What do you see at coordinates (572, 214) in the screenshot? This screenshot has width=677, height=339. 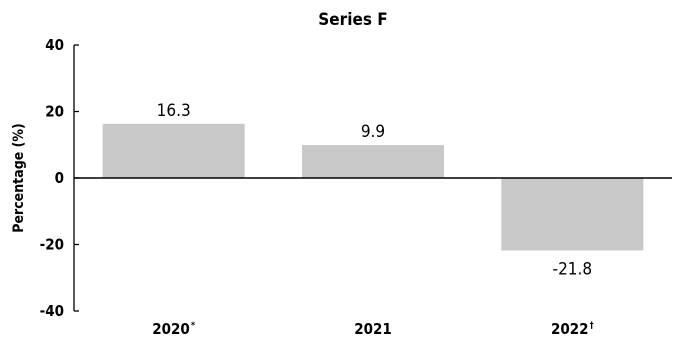 I see `bar-2022` at bounding box center [572, 214].